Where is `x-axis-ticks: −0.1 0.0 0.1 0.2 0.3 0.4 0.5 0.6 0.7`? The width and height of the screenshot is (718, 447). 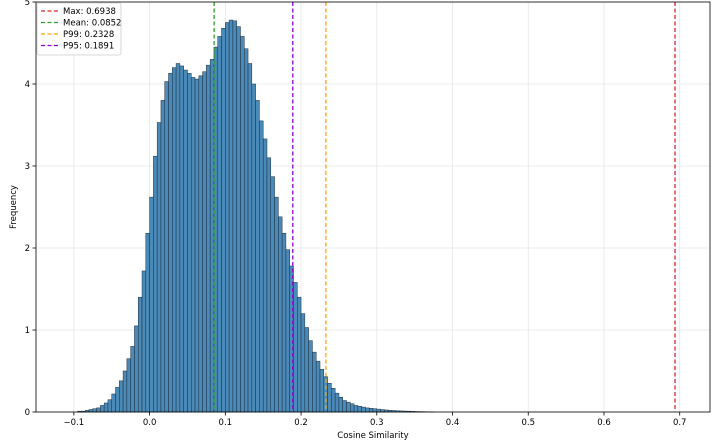 x-axis-ticks: −0.1 0.0 0.1 0.2 0.3 0.4 0.5 0.6 0.7 is located at coordinates (375, 420).